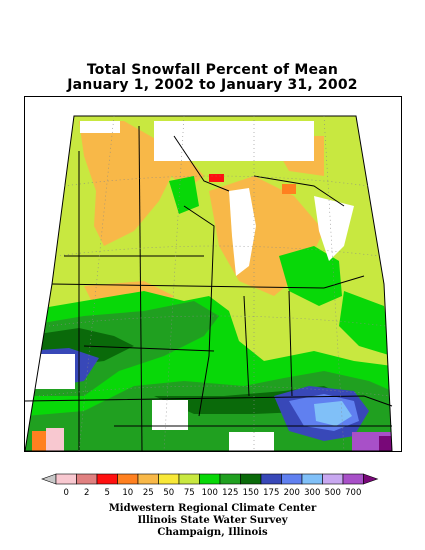  I want to click on legend-label: 0, so click(66, 493).